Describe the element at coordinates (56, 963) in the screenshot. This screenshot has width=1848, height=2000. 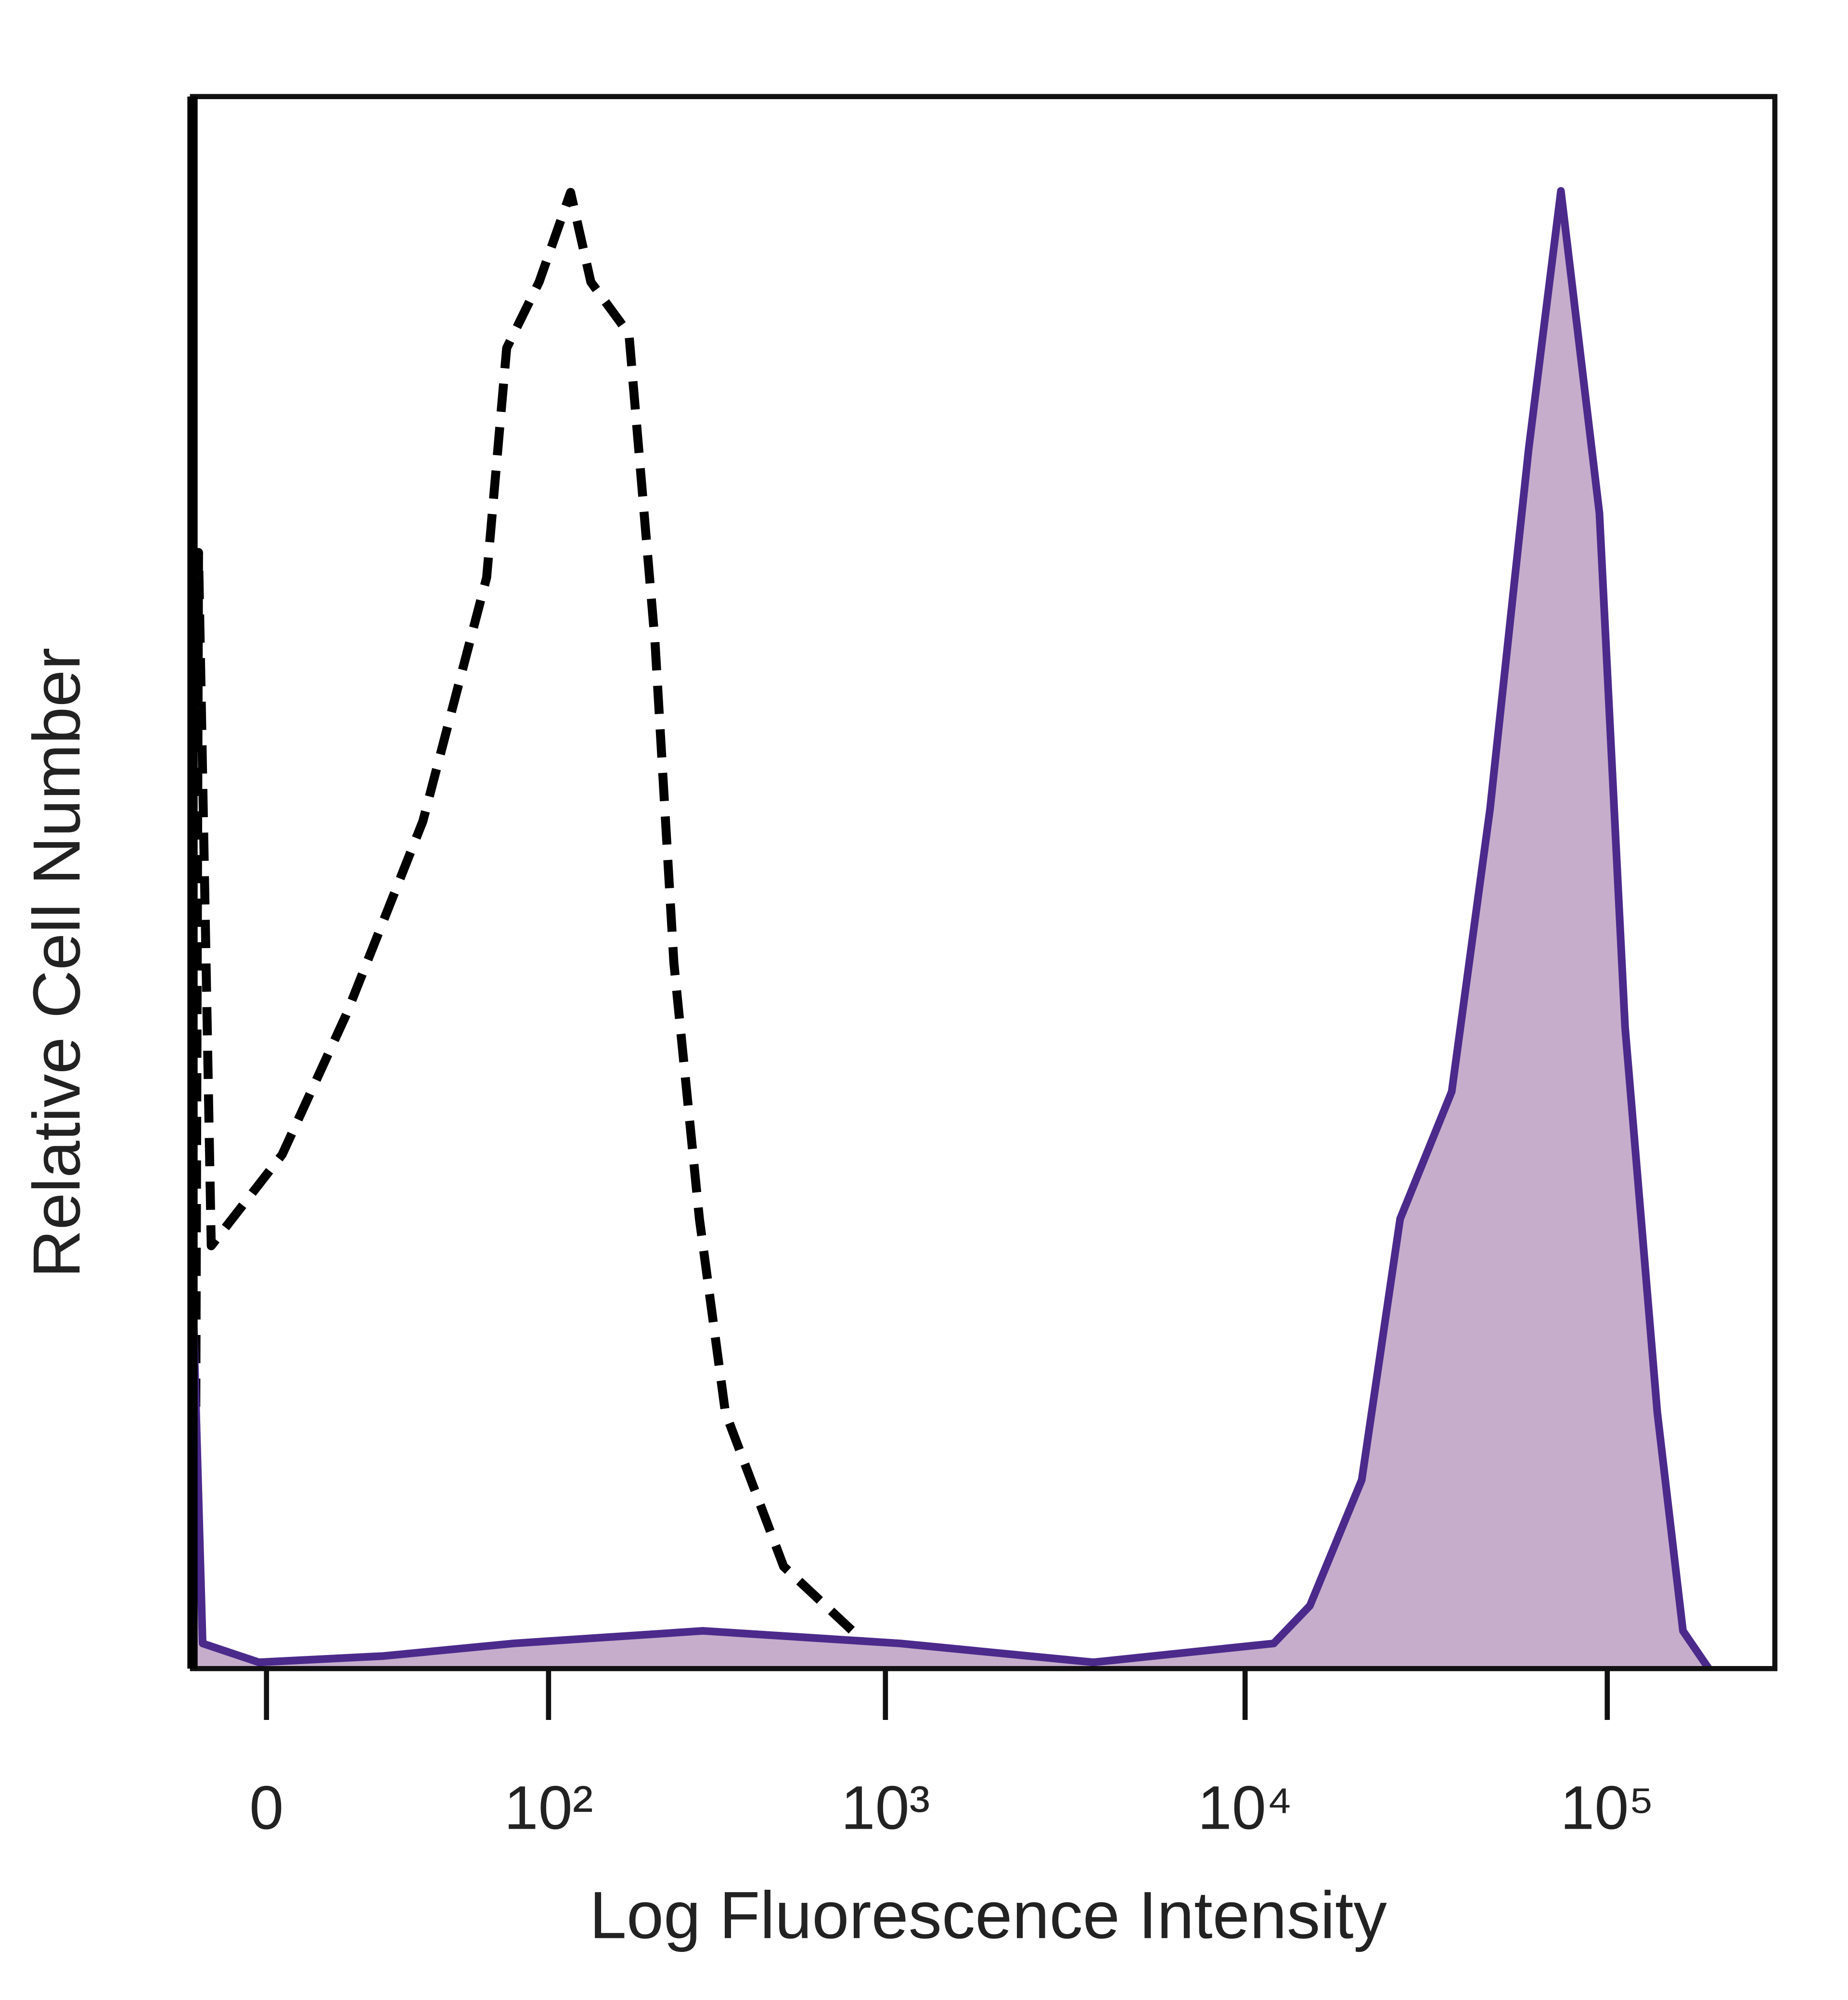
I see `y-axis-label: Relative Cell Number` at that location.